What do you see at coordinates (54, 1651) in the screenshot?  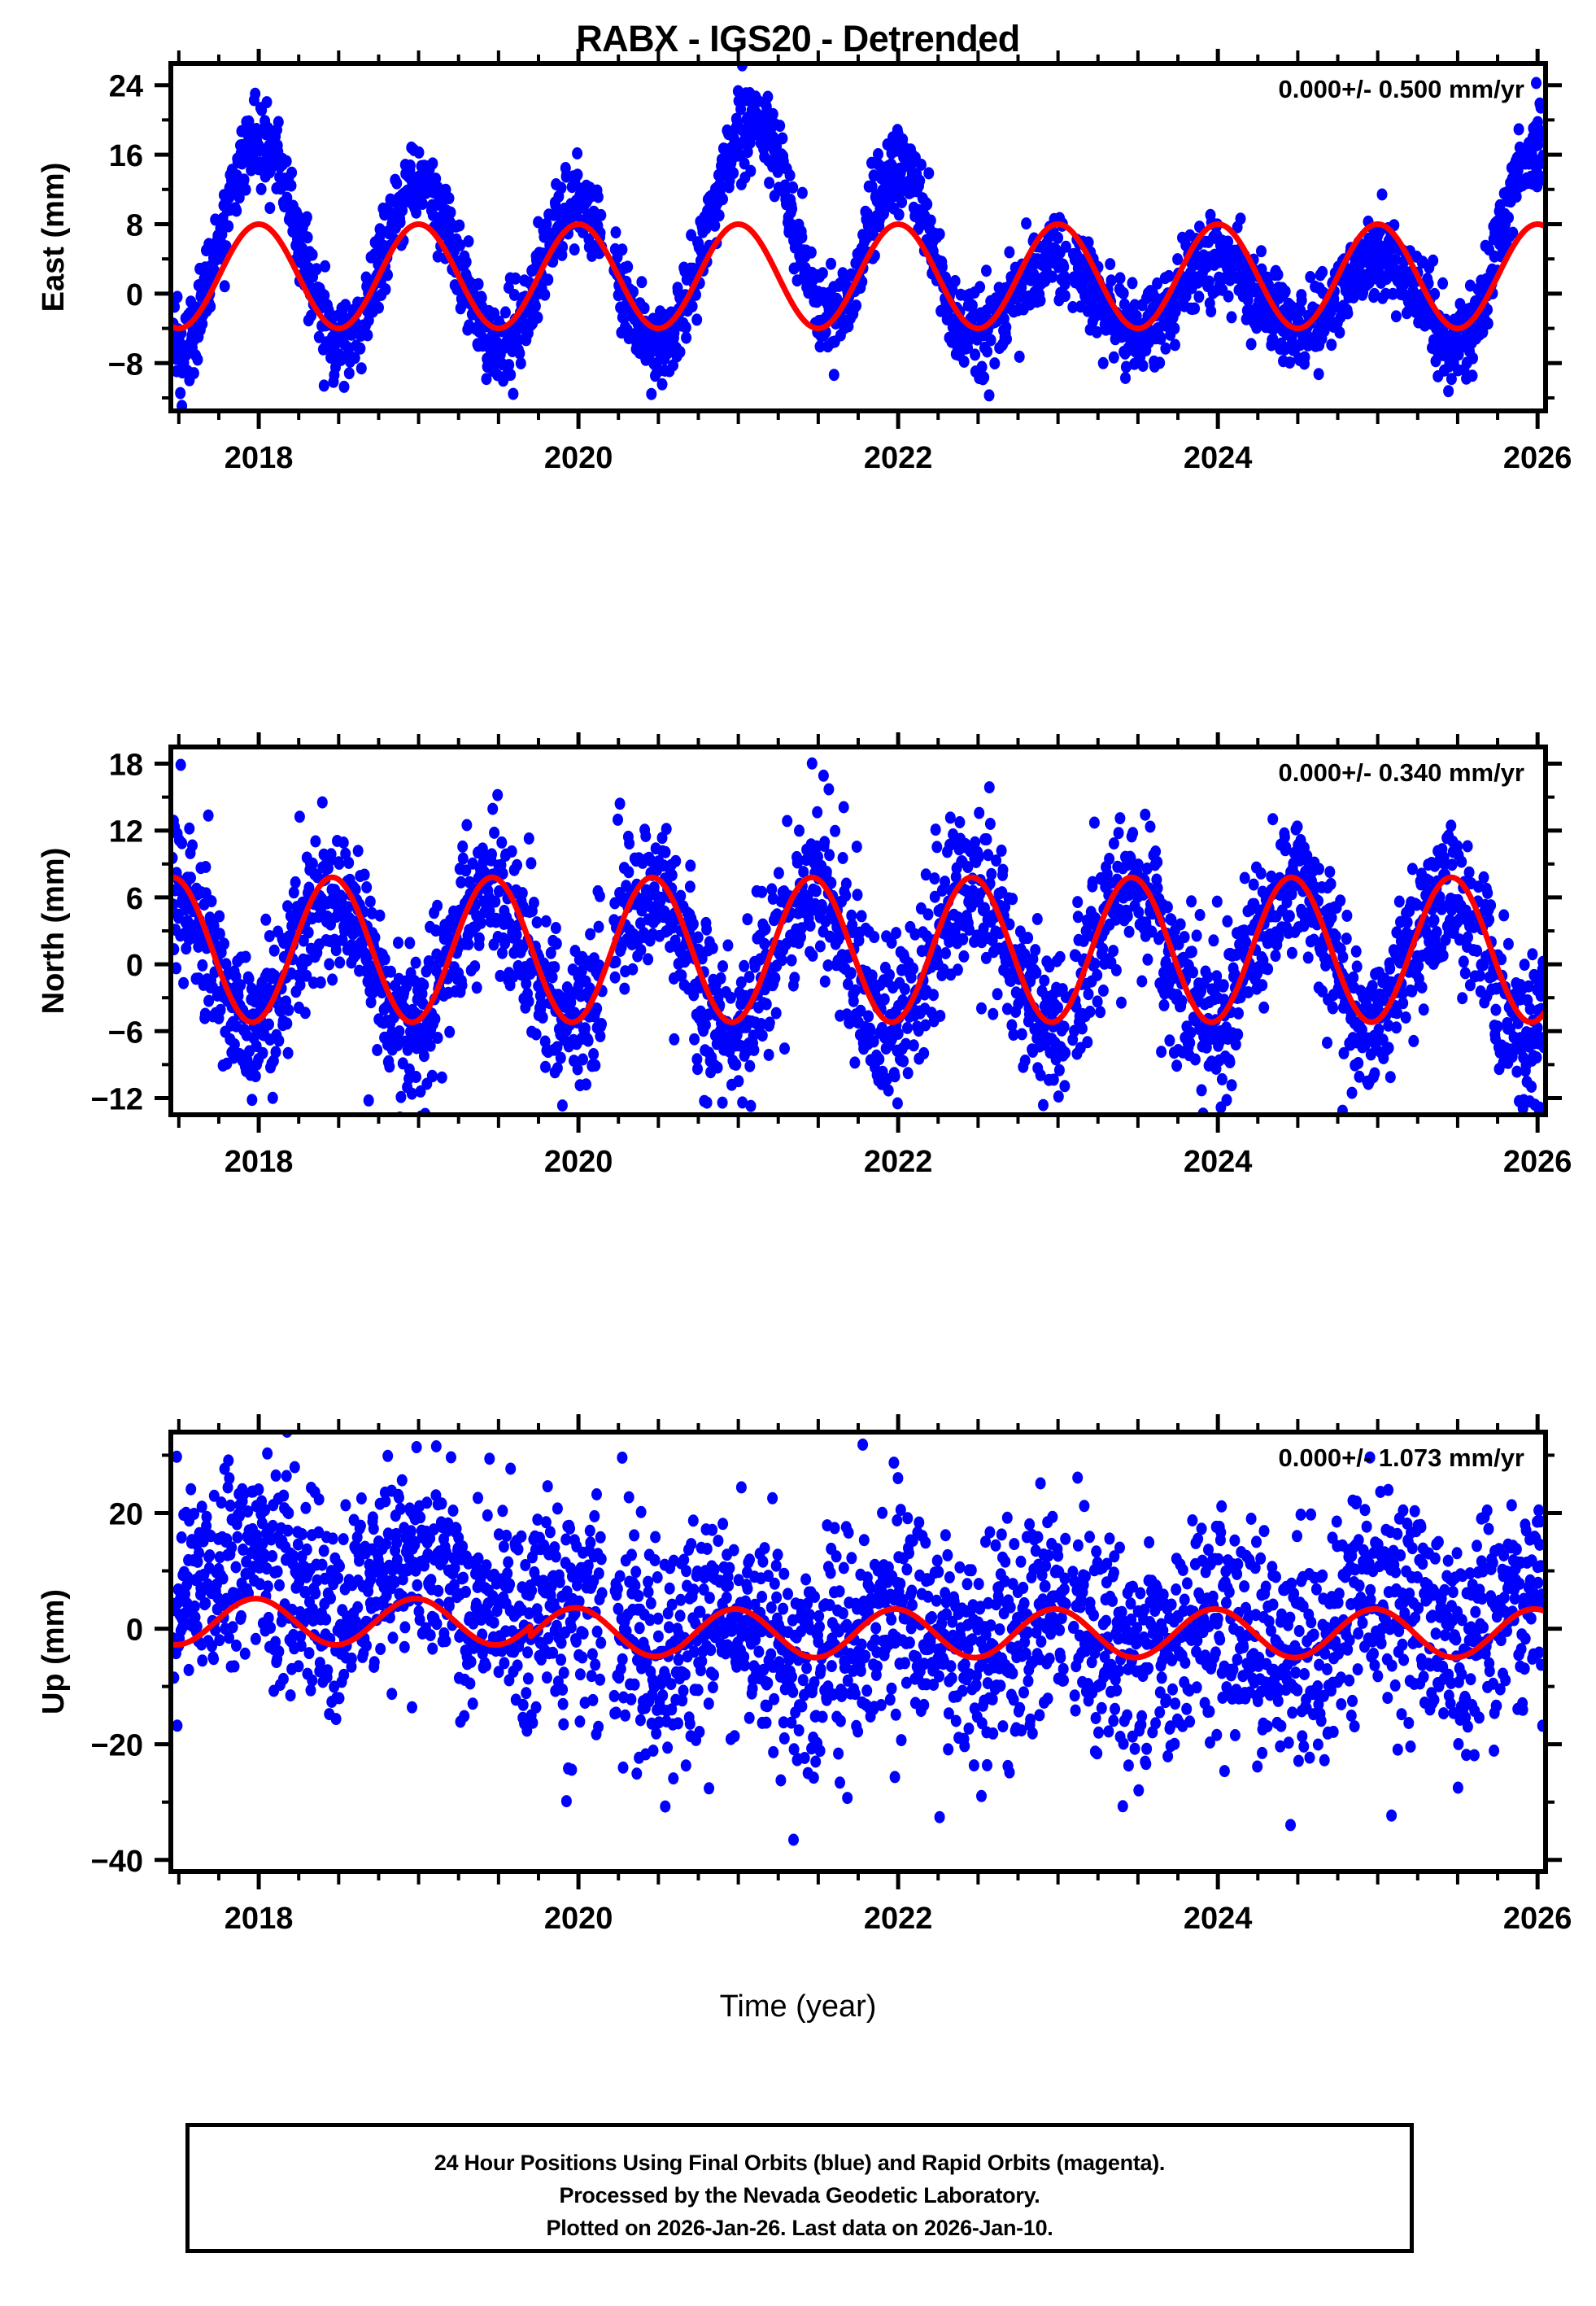 I see `y-axis-title: Up (mm)` at bounding box center [54, 1651].